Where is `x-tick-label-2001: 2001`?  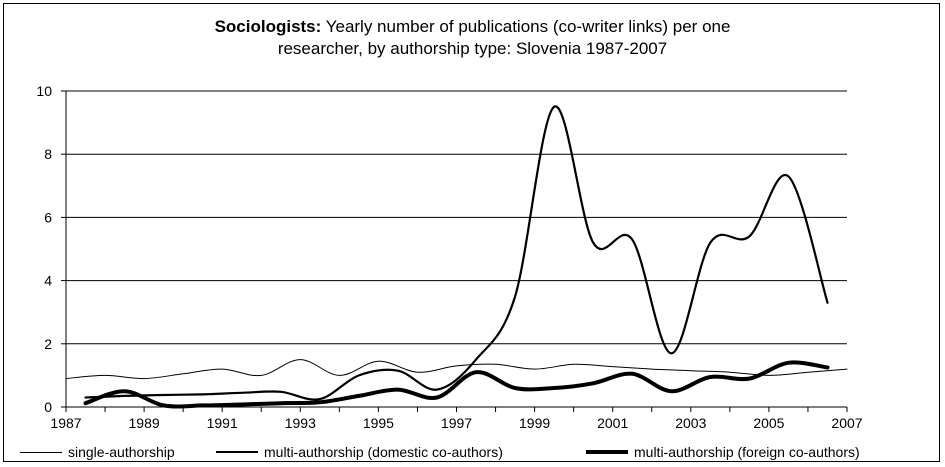 x-tick-label-2001: 2001 is located at coordinates (612, 423).